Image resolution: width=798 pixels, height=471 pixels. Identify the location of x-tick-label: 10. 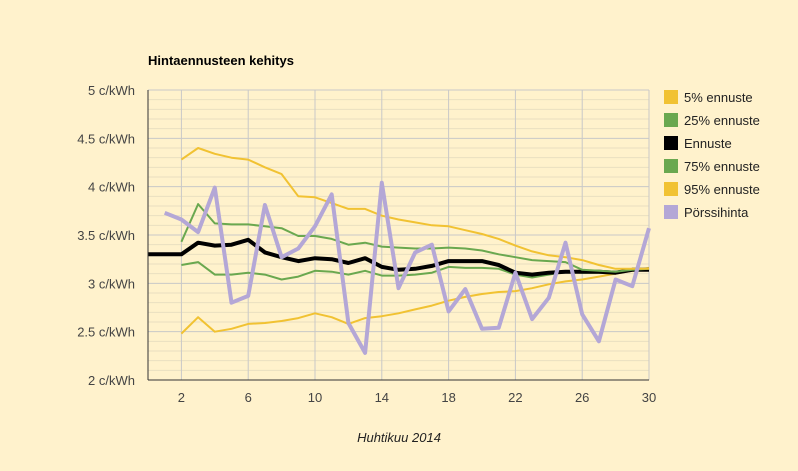
(315, 397).